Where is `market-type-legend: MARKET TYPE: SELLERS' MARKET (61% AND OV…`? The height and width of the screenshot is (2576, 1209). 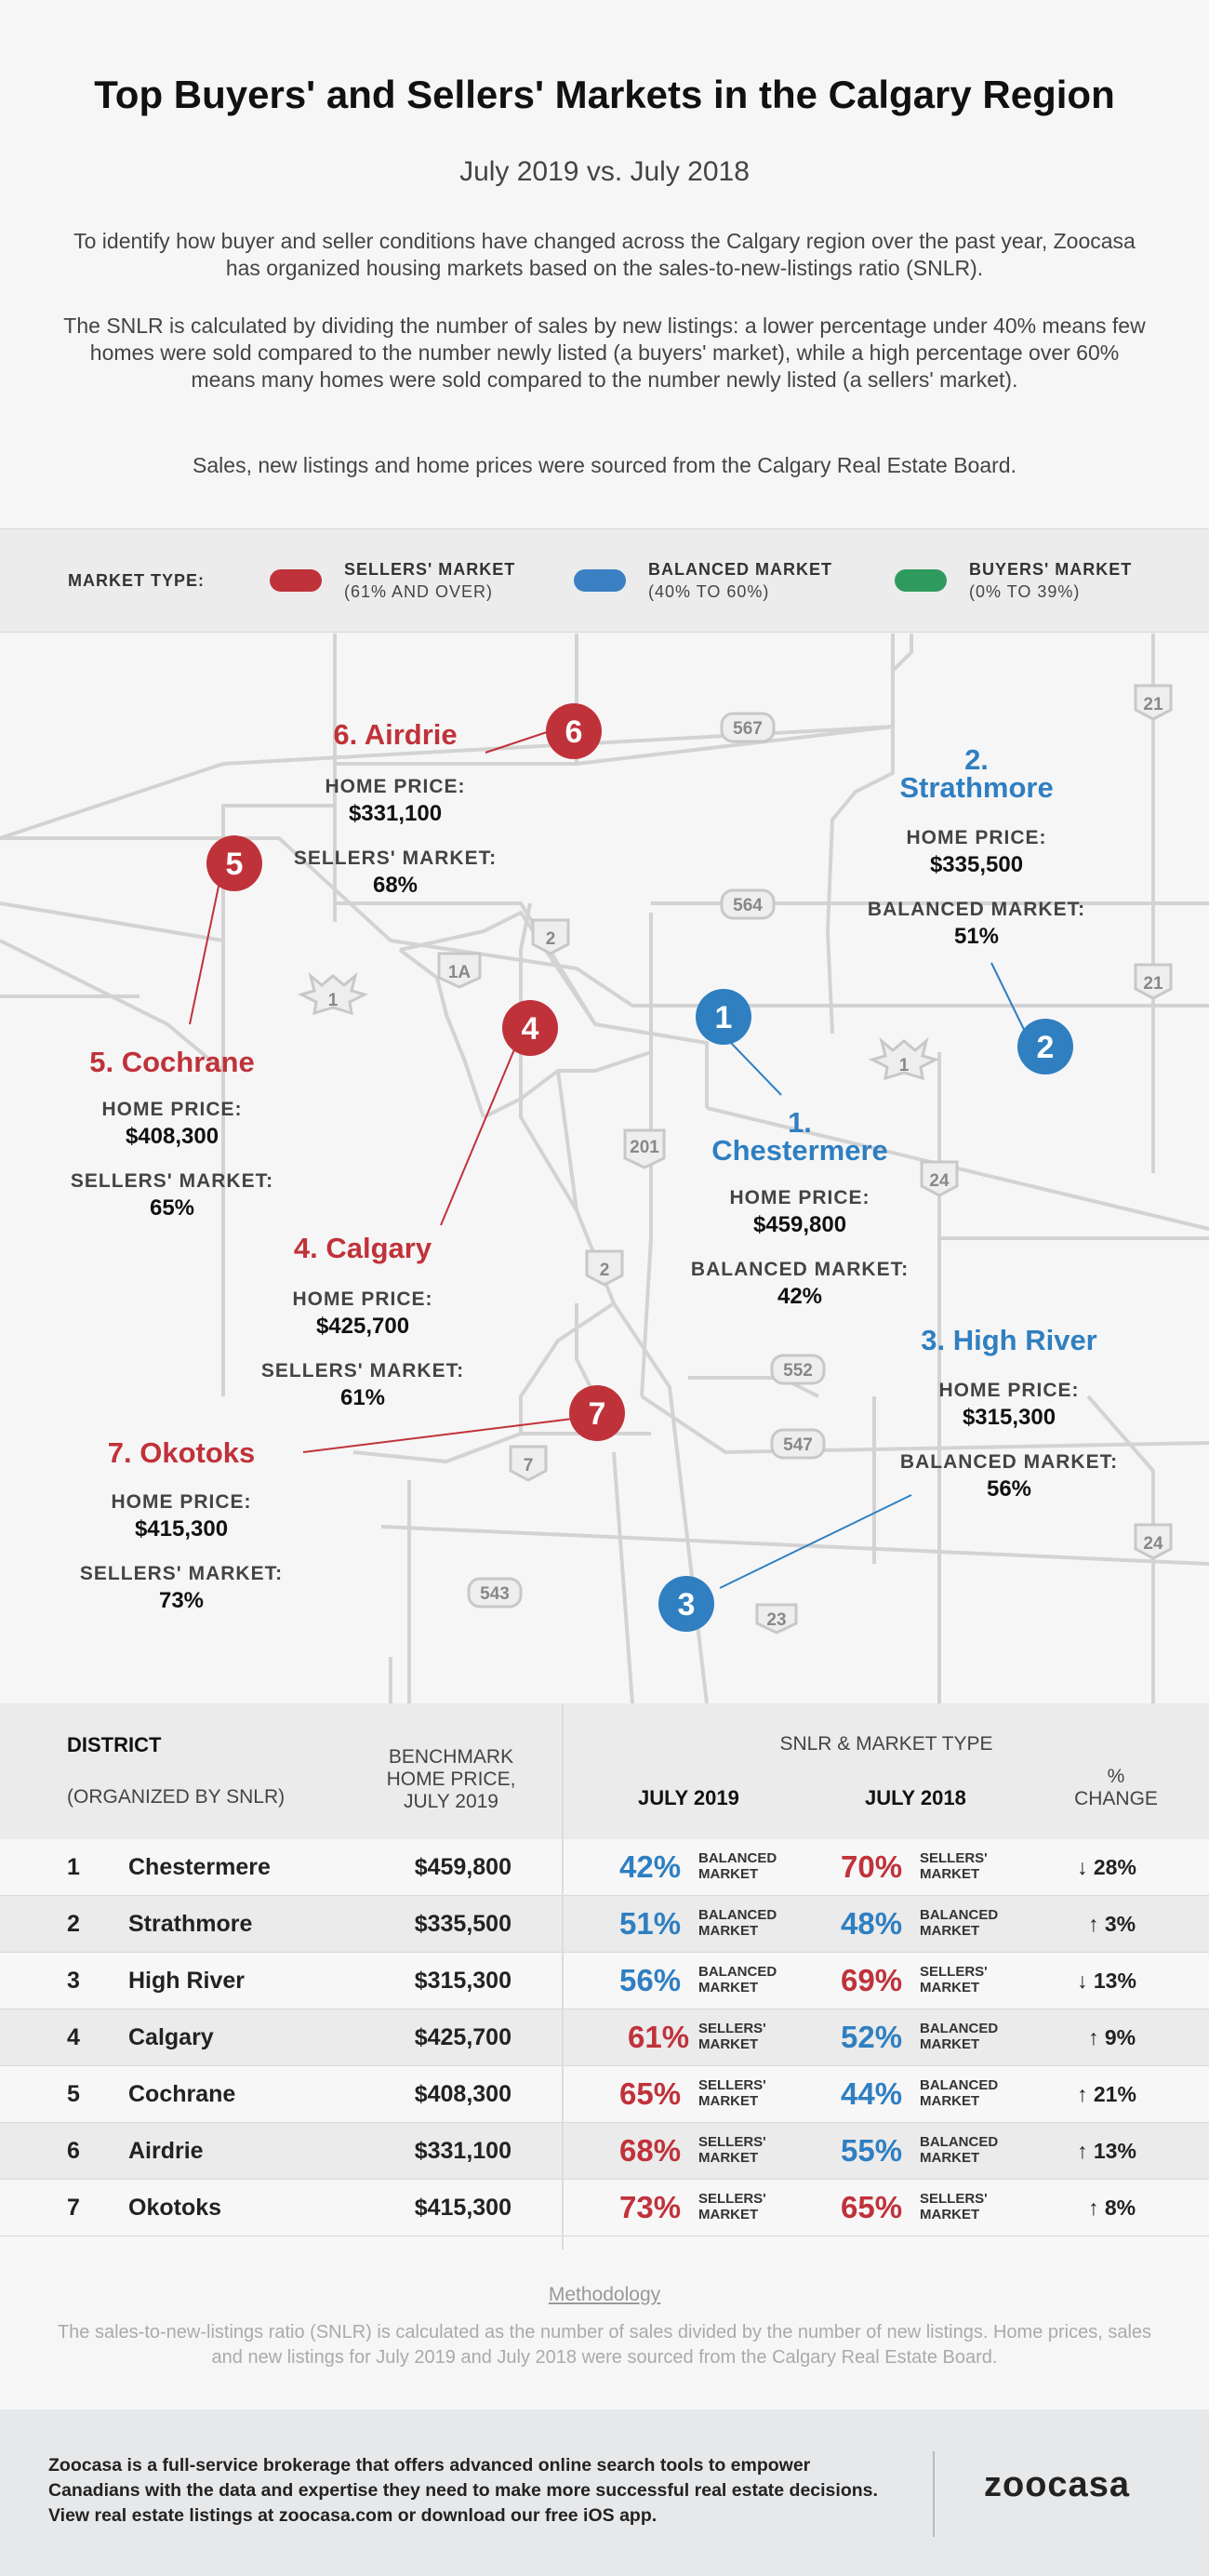 market-type-legend: MARKET TYPE: SELLERS' MARKET (61% AND OV… is located at coordinates (604, 580).